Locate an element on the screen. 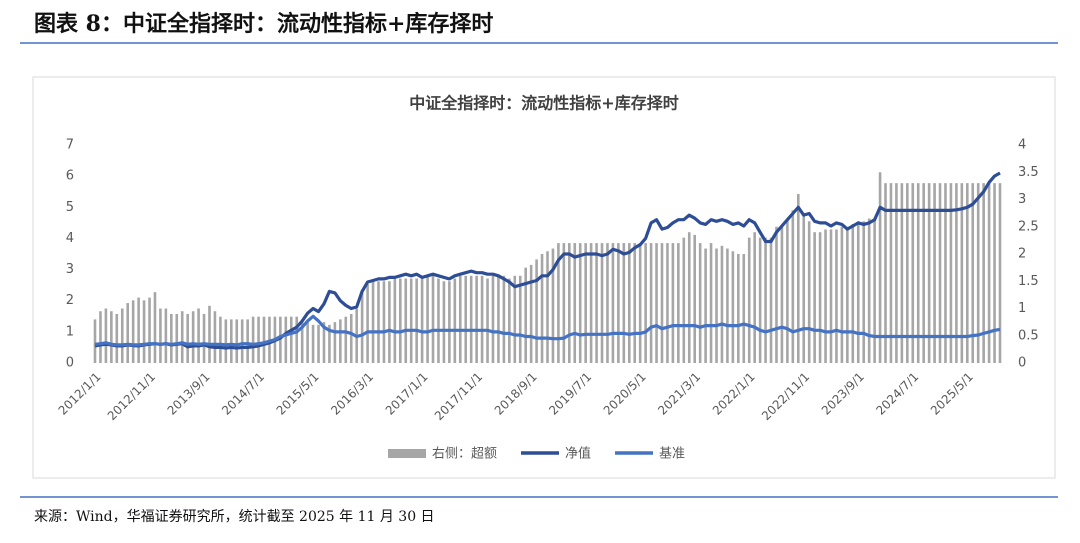  y-tick-label: 1 is located at coordinates (70, 331).